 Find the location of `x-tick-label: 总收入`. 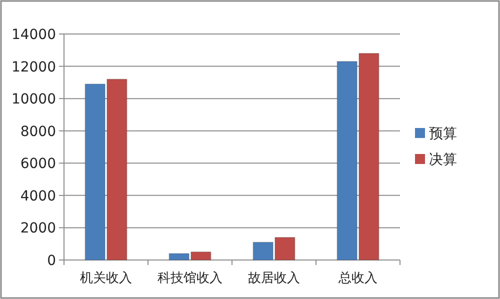

x-tick-label: 总收入 is located at coordinates (358, 278).